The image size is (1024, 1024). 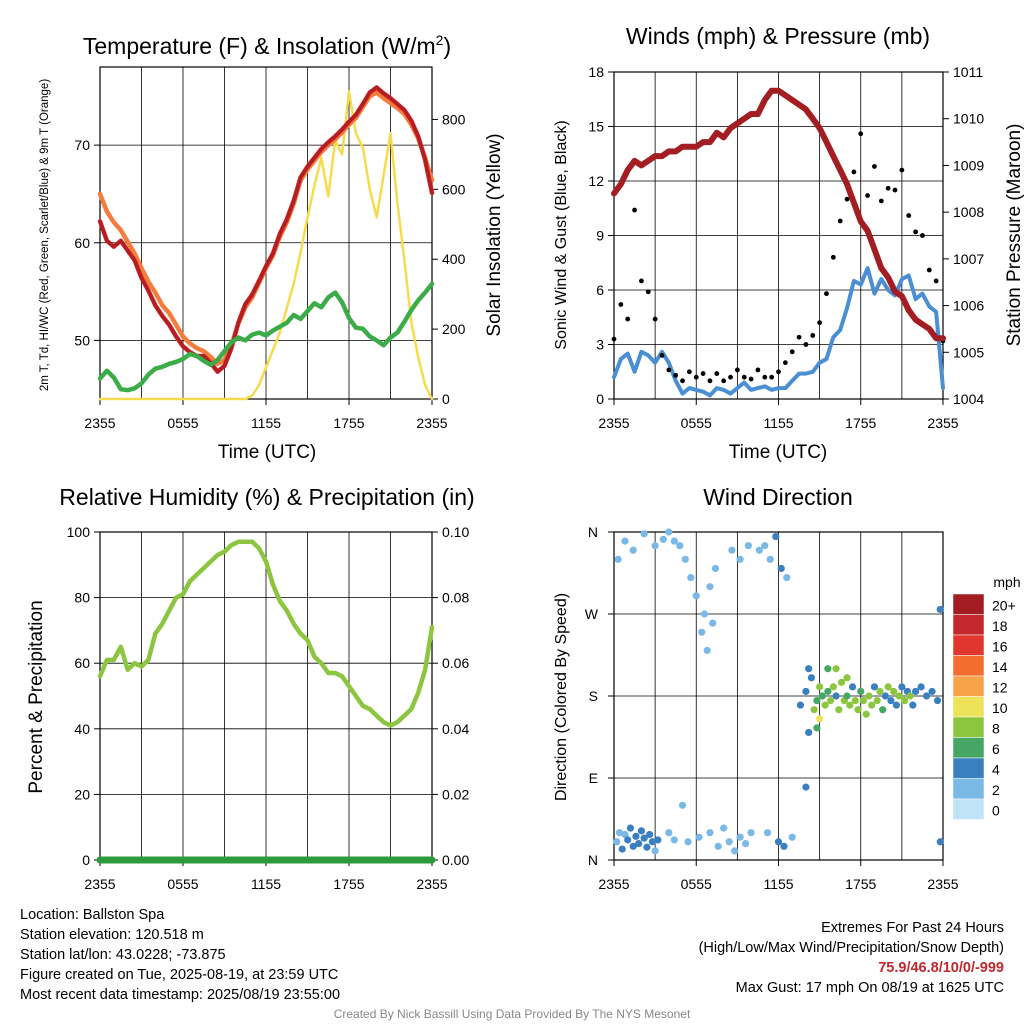 What do you see at coordinates (860, 884) in the screenshot?
I see `dir-xtick-label: 1755` at bounding box center [860, 884].